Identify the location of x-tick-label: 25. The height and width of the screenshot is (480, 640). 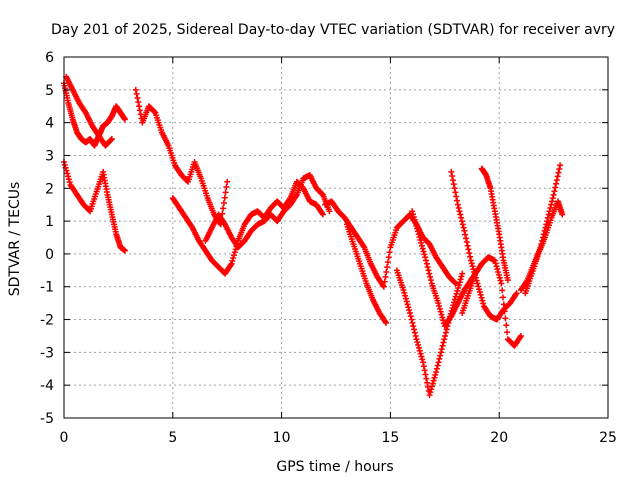
(608, 438).